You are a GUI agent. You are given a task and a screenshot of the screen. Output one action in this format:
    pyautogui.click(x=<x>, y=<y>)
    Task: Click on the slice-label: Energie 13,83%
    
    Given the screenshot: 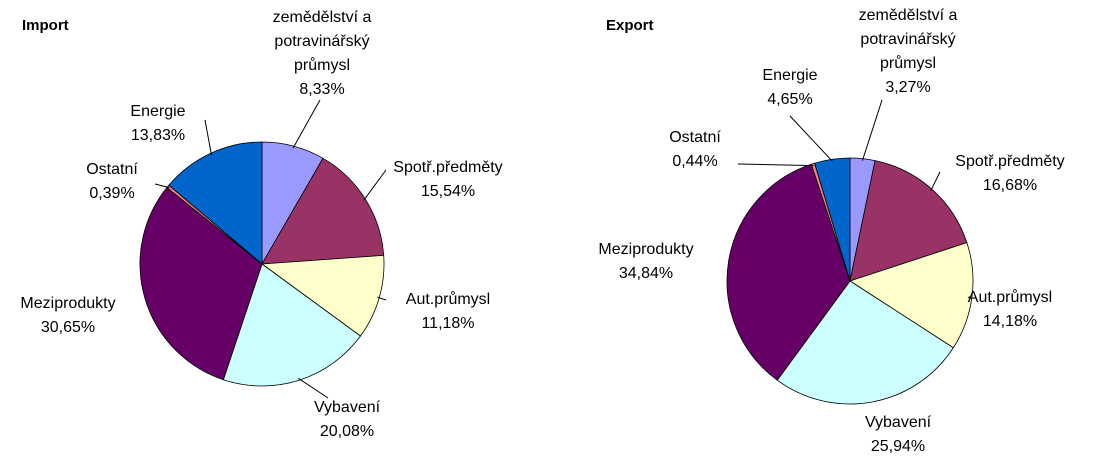 What is the action you would take?
    pyautogui.click(x=158, y=124)
    